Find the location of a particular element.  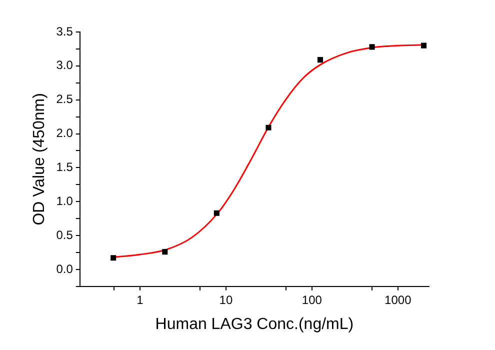

y-tick-label: 2.5 is located at coordinates (65, 99).